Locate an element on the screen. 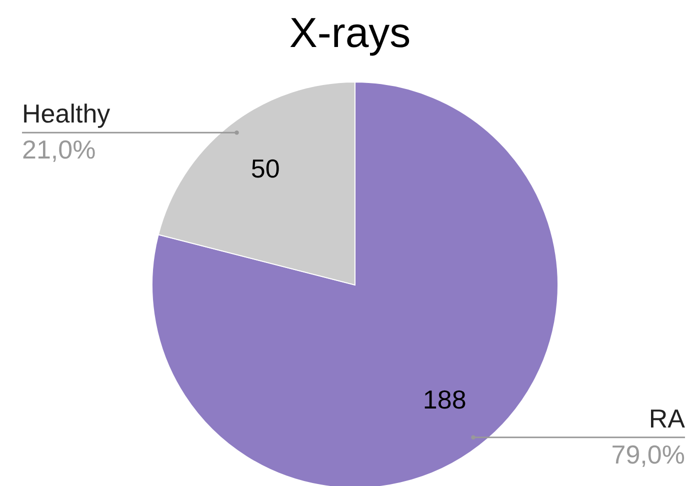  slice-label: RA is located at coordinates (667, 418).